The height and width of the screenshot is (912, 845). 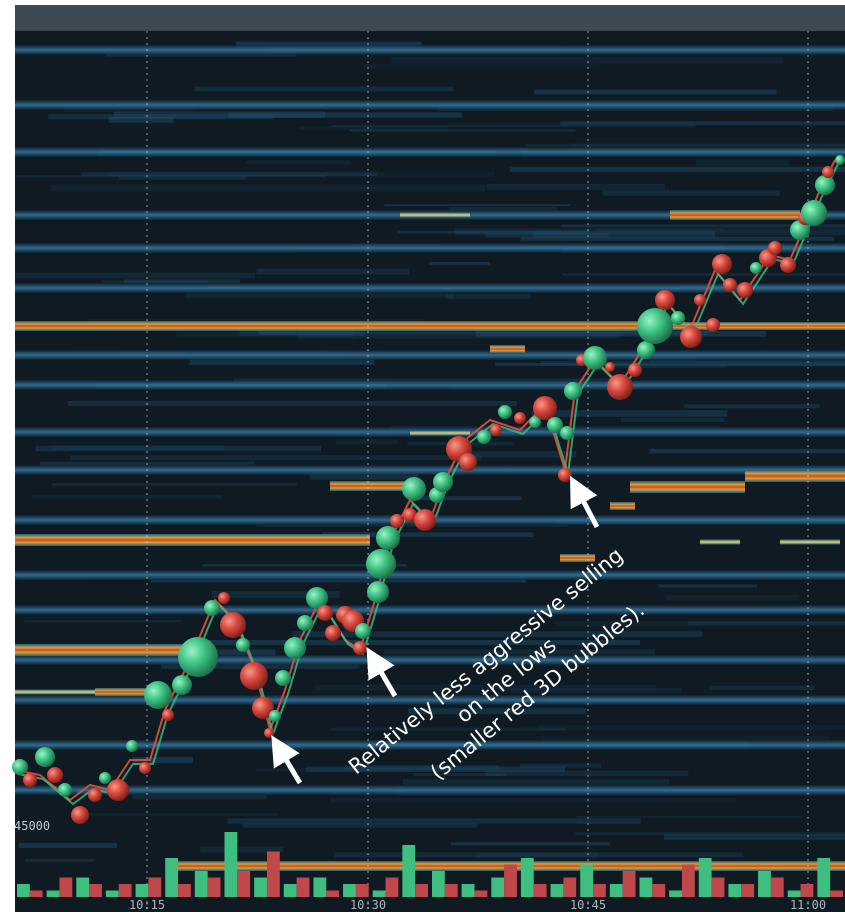 I want to click on x-axis-ticks: 10:15 10:30 10:45 11:00, so click(x=477, y=905).